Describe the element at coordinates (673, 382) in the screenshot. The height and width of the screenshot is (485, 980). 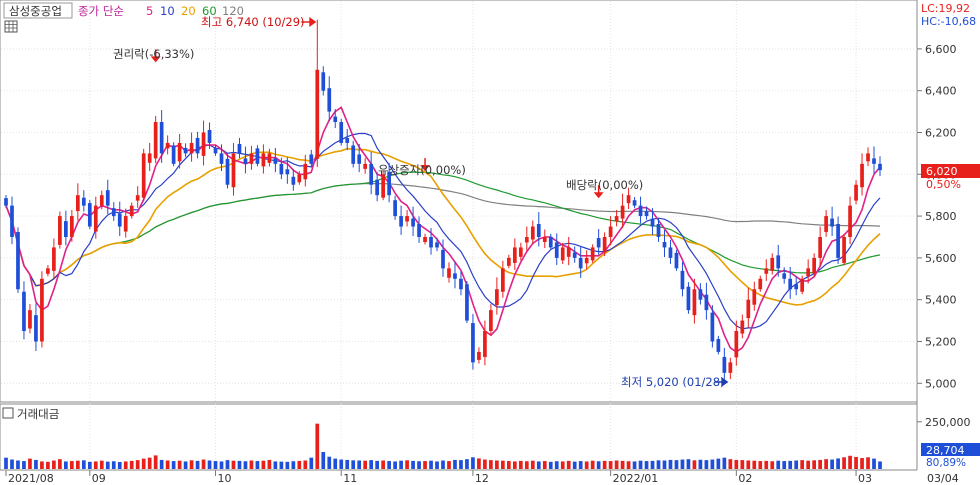
I see `low-annotation: 최저 5,020 (01/28)` at that location.